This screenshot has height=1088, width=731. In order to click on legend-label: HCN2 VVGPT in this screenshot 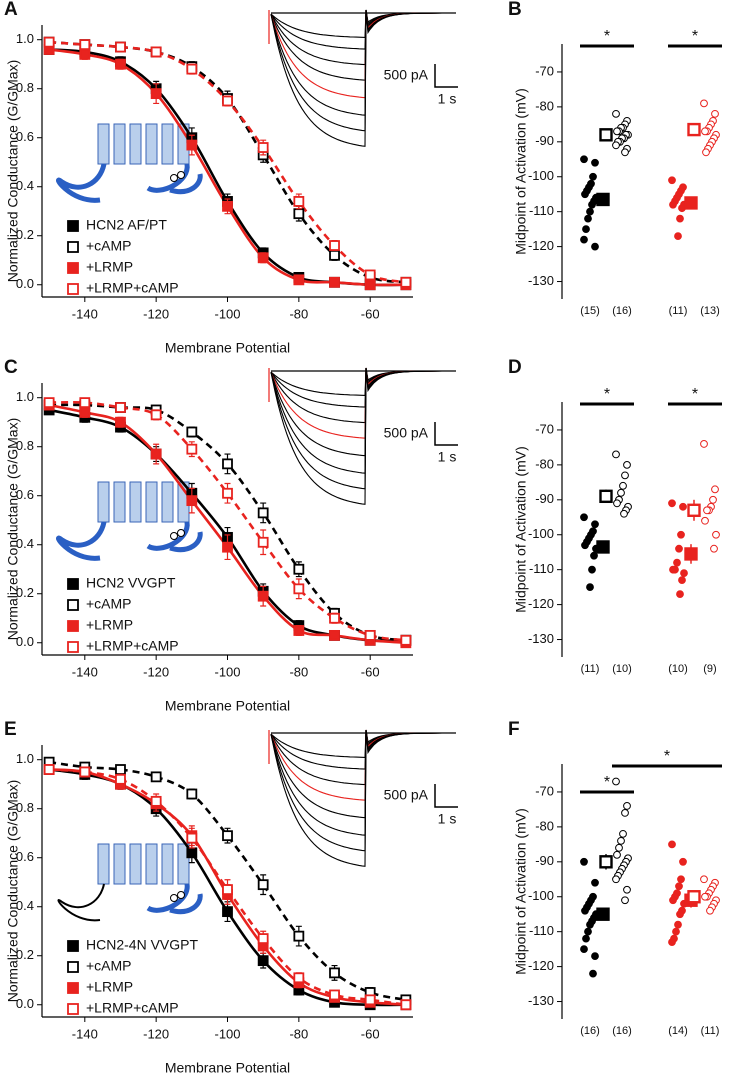, I will do `click(131, 583)`.